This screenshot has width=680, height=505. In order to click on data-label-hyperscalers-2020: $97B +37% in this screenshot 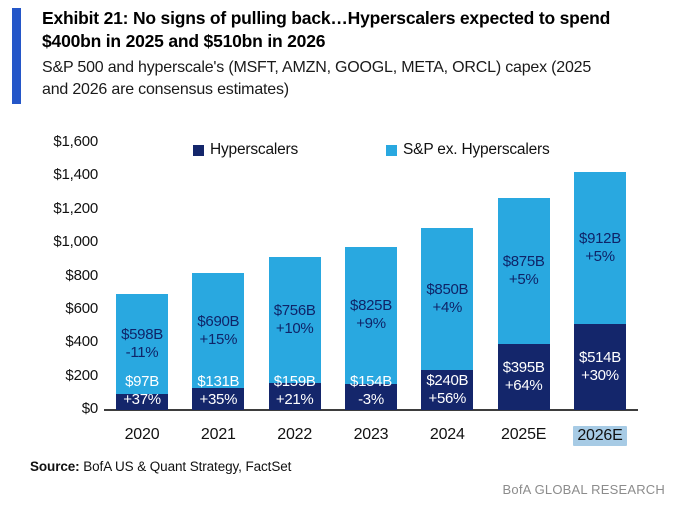, I will do `click(142, 391)`.